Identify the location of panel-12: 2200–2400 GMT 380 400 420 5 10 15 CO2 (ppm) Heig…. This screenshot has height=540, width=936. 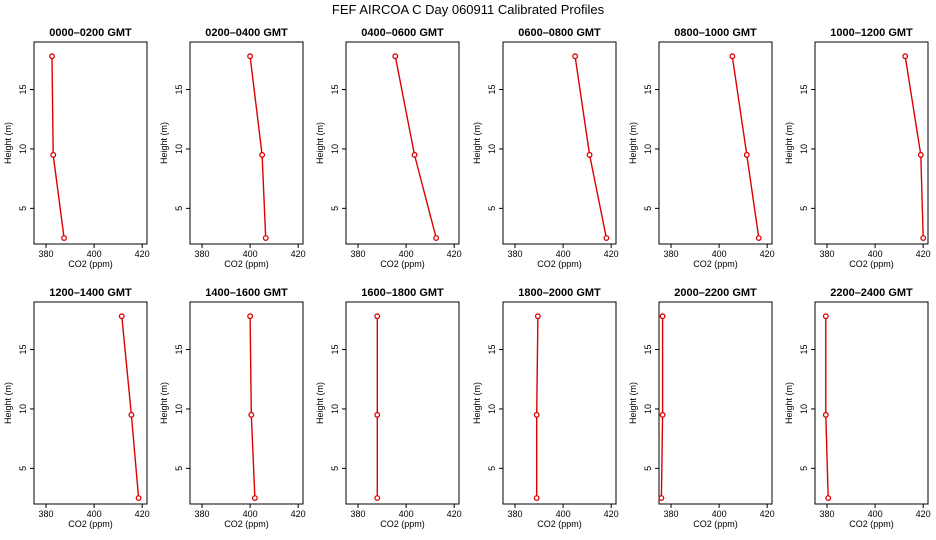
(857, 408).